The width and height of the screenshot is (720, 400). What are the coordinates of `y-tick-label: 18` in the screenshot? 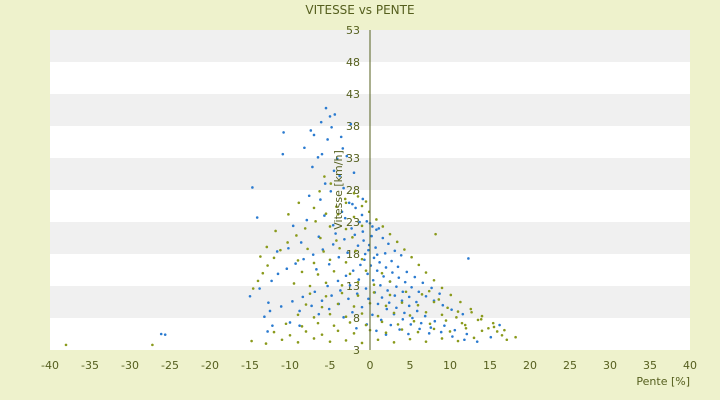 It's located at (353, 254).